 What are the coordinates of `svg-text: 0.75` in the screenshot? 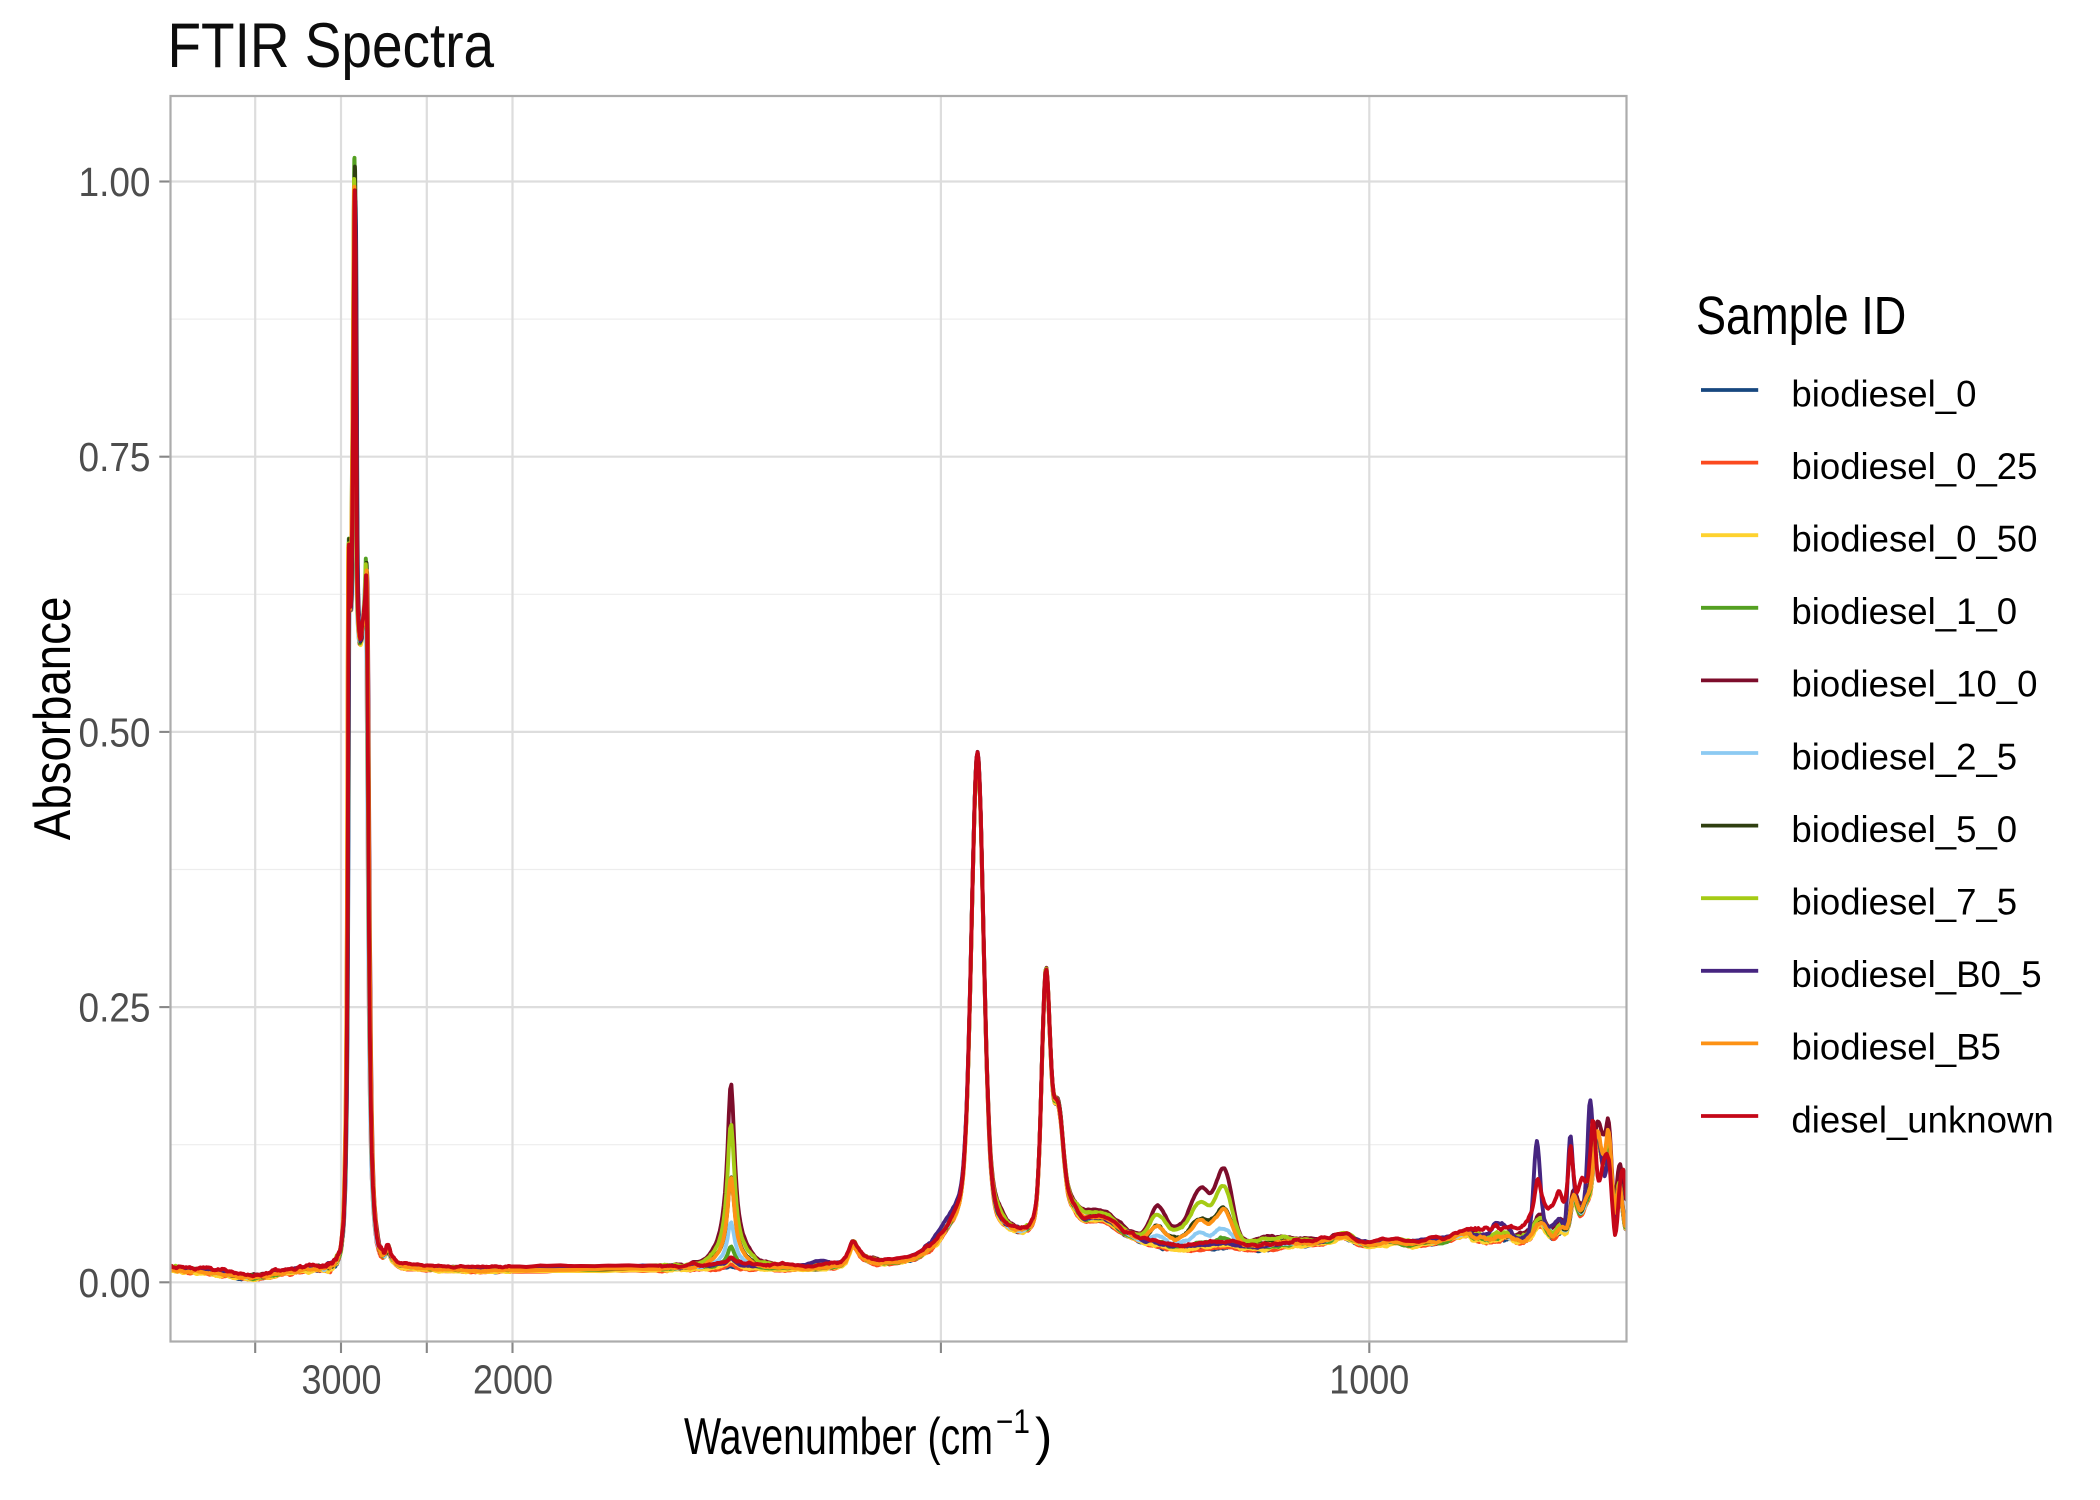 It's located at (115, 457).